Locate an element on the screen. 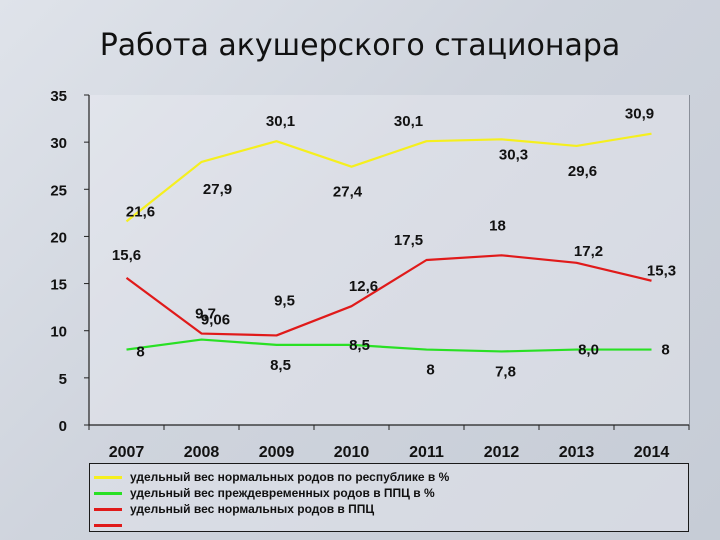 Image resolution: width=720 pixels, height=540 pixels. slide-title: Работа акушерского стационара is located at coordinates (360, 45).